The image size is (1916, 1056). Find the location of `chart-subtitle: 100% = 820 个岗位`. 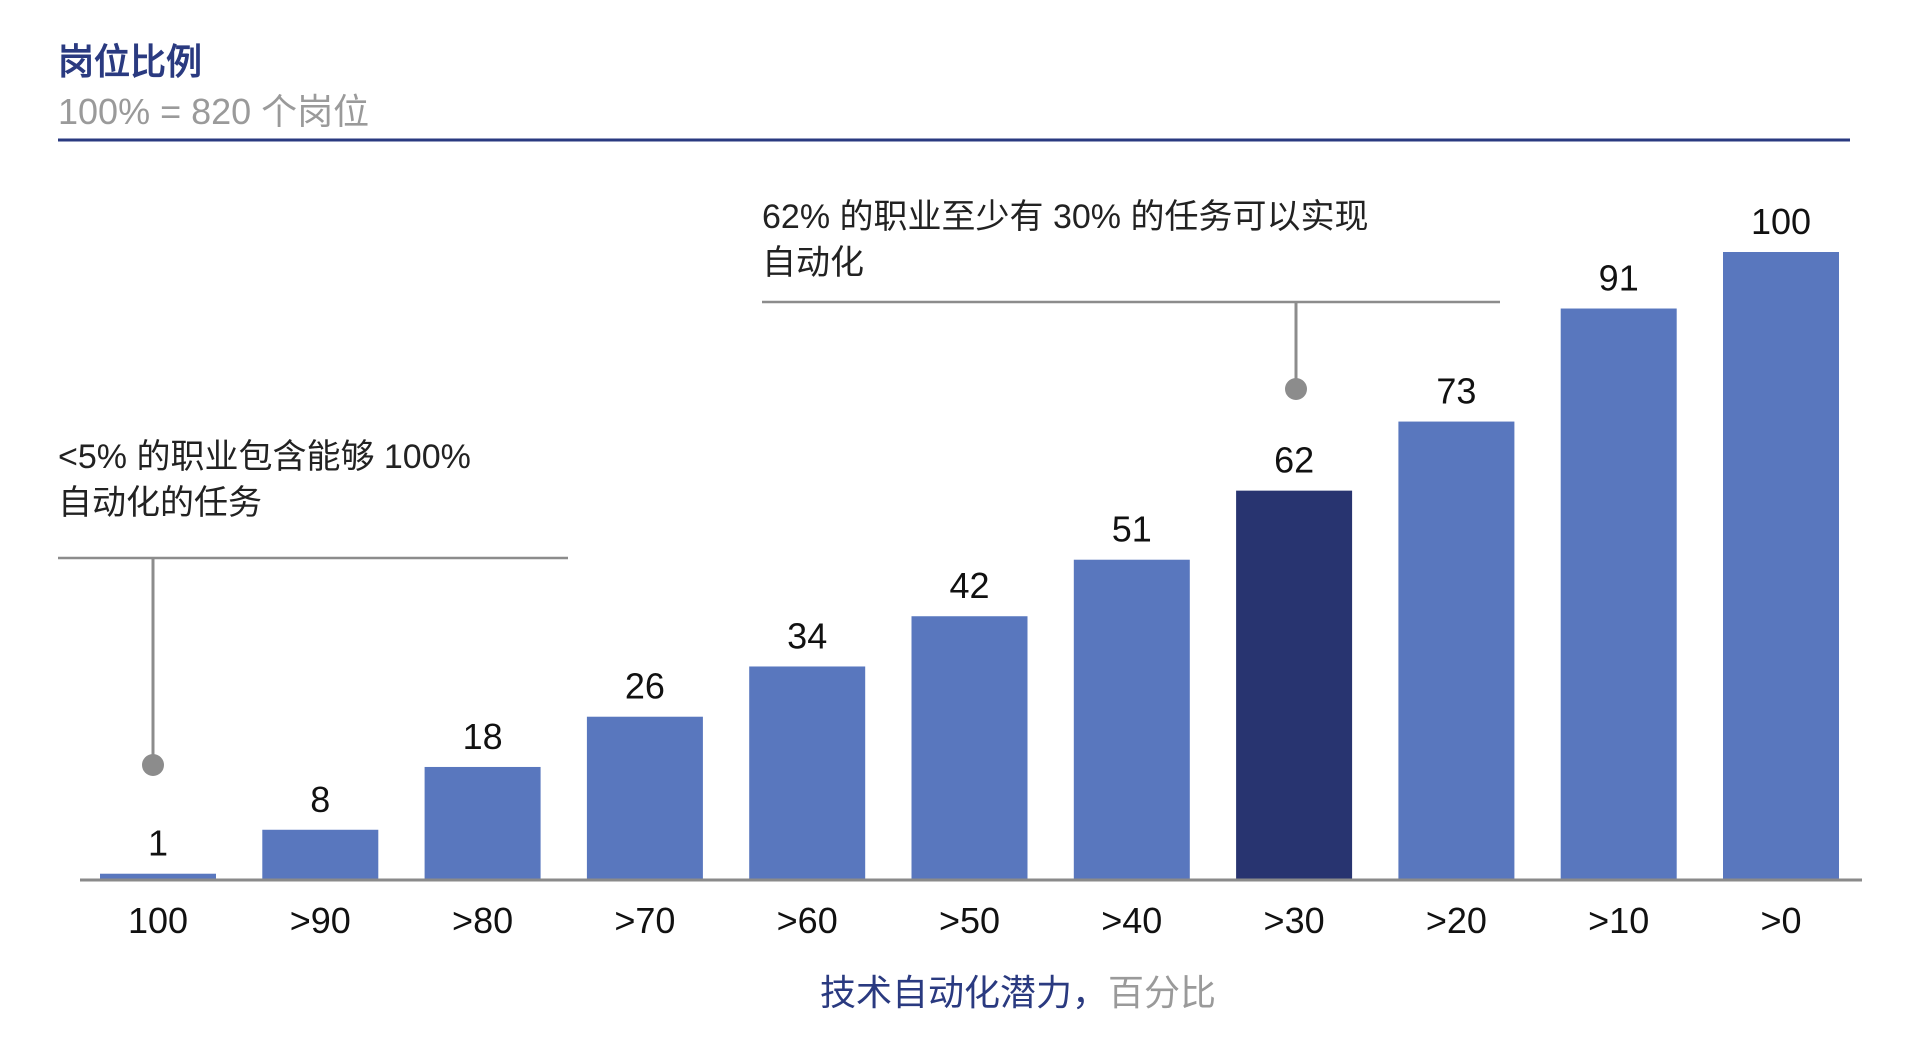

chart-subtitle: 100% = 820 个岗位 is located at coordinates (213, 111).